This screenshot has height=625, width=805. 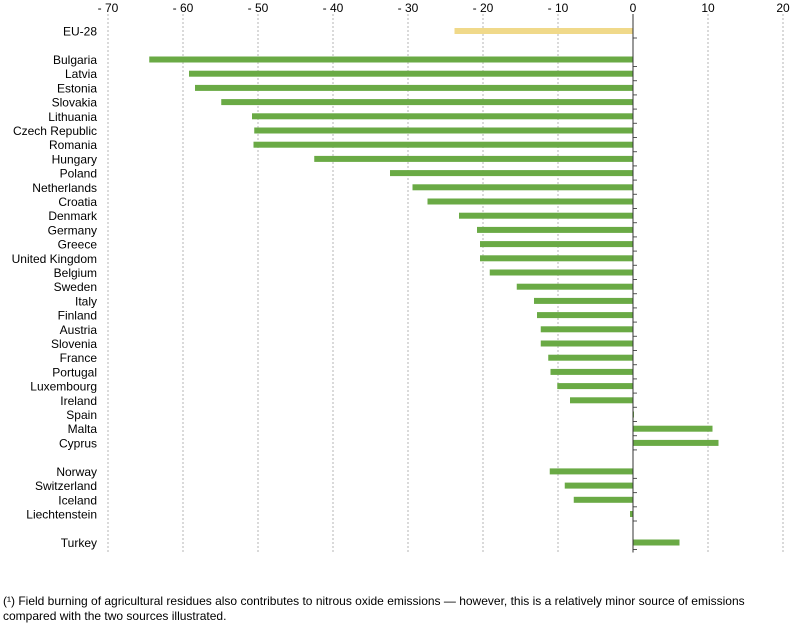 I want to click on category-label: Slovenia, so click(x=74, y=344).